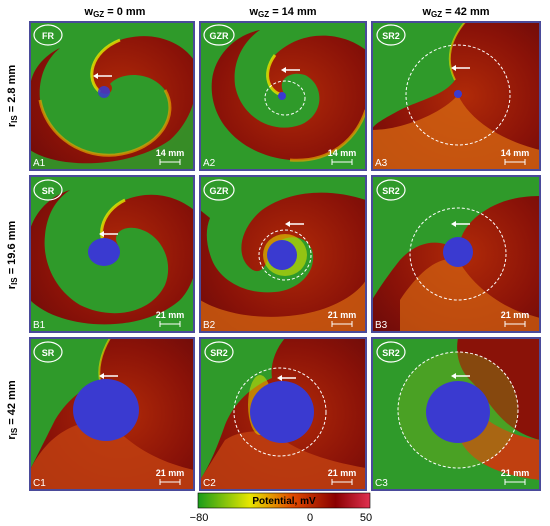 This screenshot has width=550, height=526. What do you see at coordinates (12, 255) in the screenshot?
I see `row-header-2: rIS = 19.6 mm` at bounding box center [12, 255].